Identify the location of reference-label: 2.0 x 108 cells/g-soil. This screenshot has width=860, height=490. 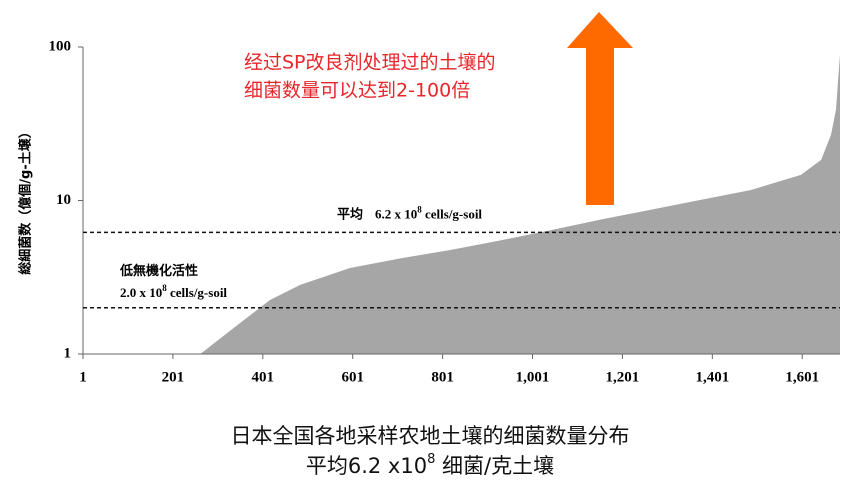
(173, 291).